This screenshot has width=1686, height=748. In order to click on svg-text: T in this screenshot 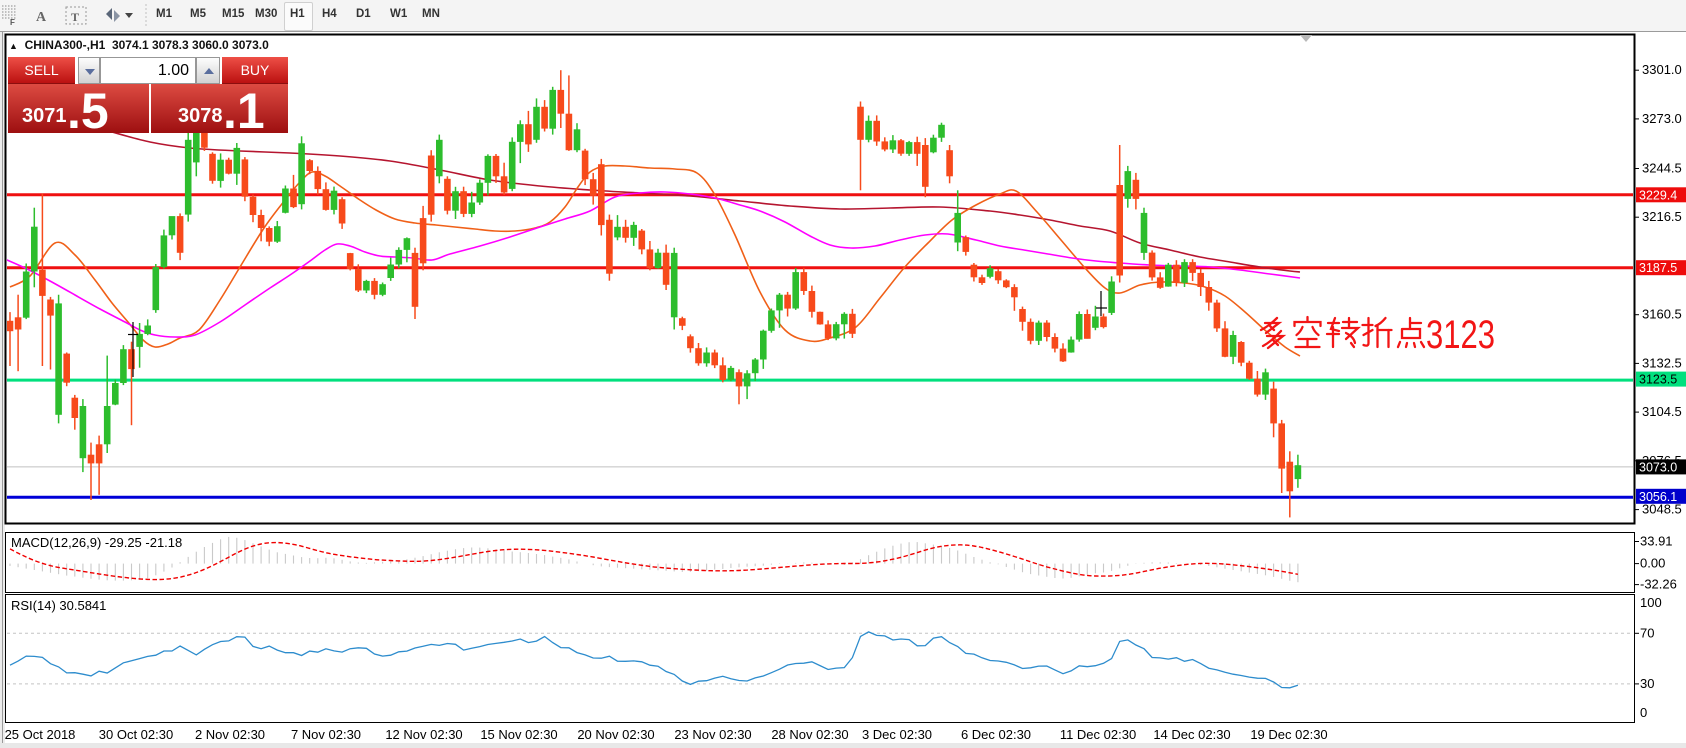, I will do `click(75, 17)`.